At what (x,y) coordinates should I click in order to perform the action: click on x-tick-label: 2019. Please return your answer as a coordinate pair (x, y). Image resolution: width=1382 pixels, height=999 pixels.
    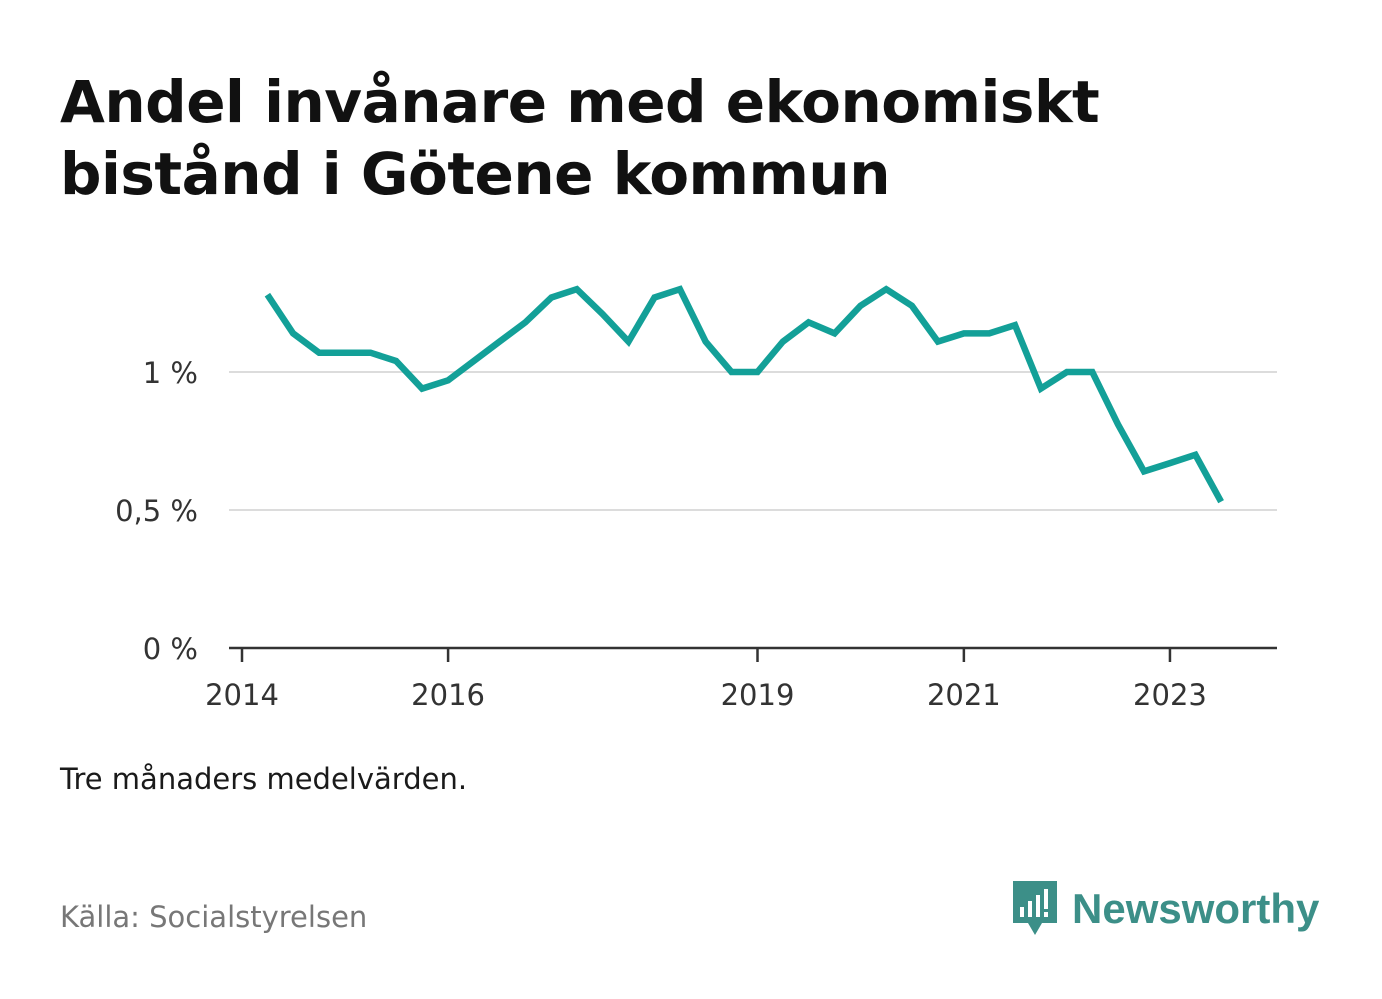
    Looking at the image, I should click on (758, 695).